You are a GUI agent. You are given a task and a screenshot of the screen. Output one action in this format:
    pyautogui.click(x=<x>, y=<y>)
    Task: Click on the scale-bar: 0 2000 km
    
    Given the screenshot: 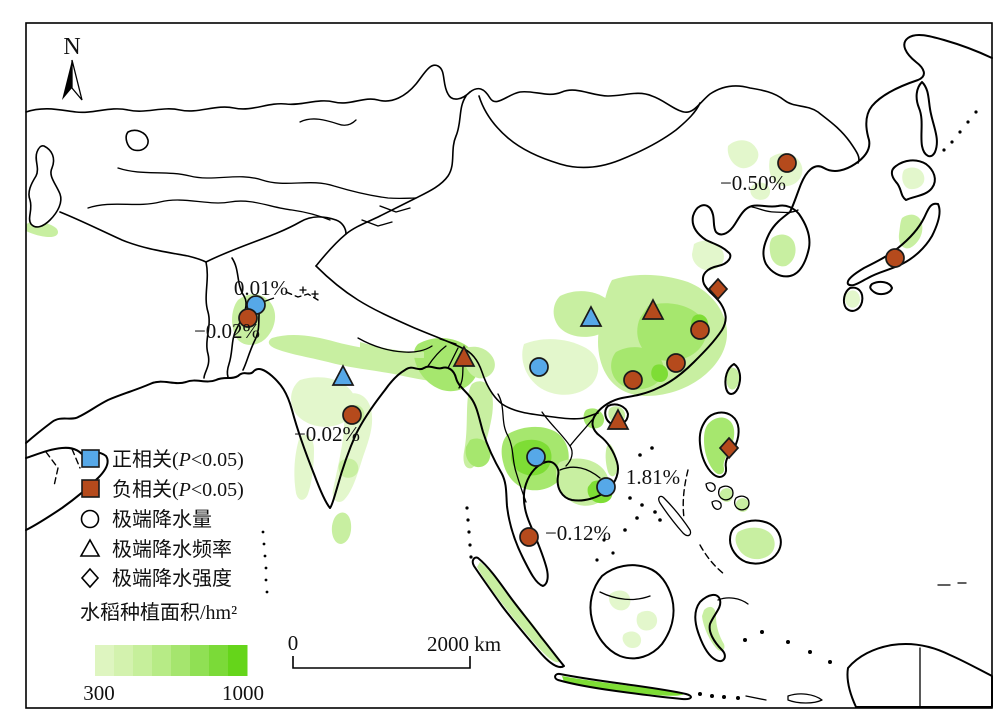 What is the action you would take?
    pyautogui.click(x=394, y=650)
    